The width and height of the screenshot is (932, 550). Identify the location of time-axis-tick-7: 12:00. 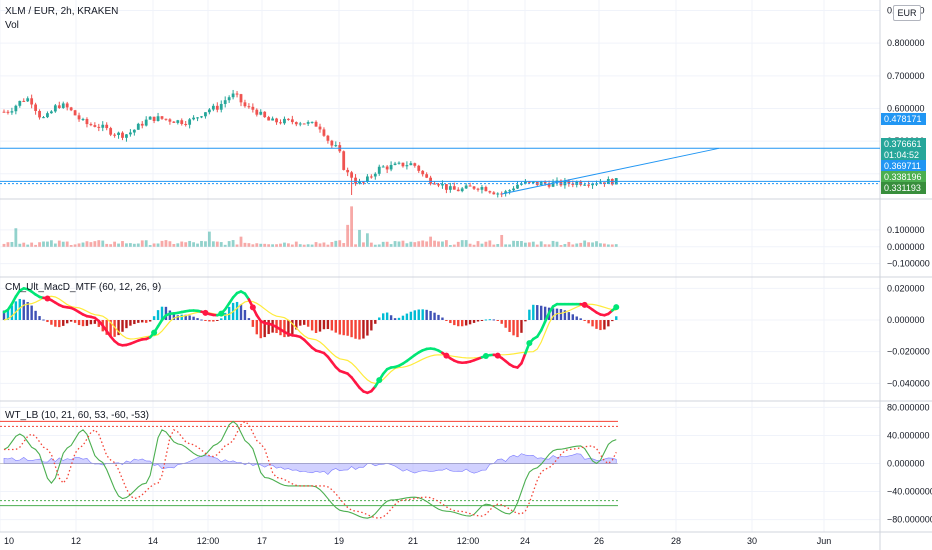
(468, 541).